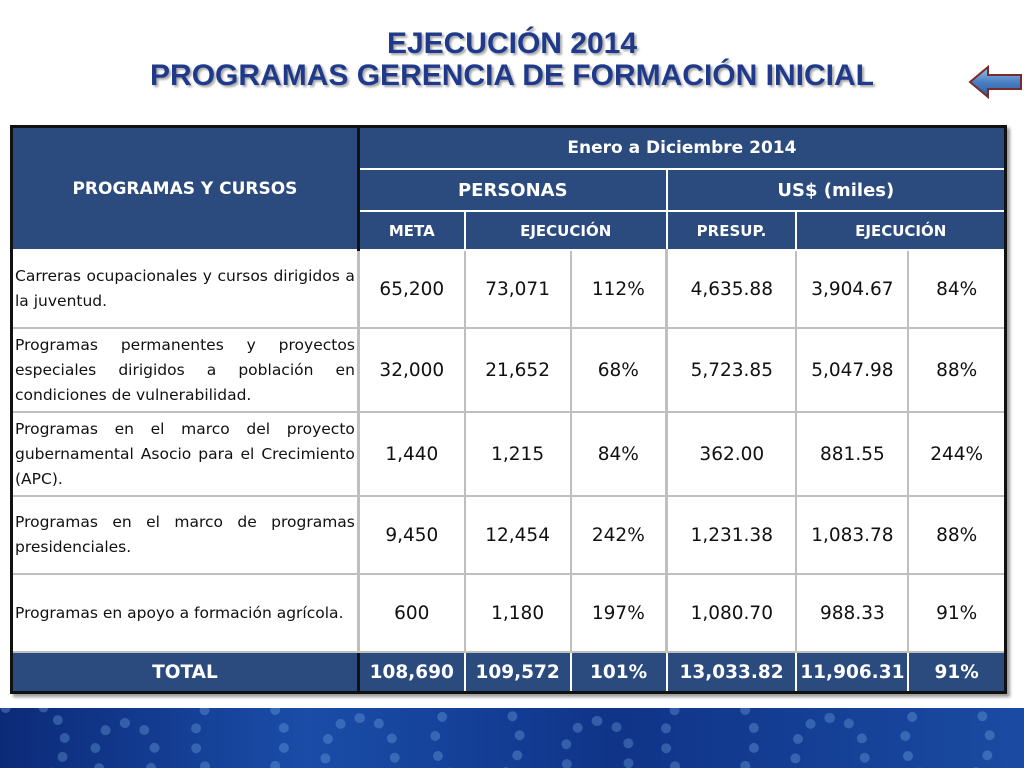 This screenshot has width=1024, height=768. I want to click on meta-value: 600, so click(411, 613).